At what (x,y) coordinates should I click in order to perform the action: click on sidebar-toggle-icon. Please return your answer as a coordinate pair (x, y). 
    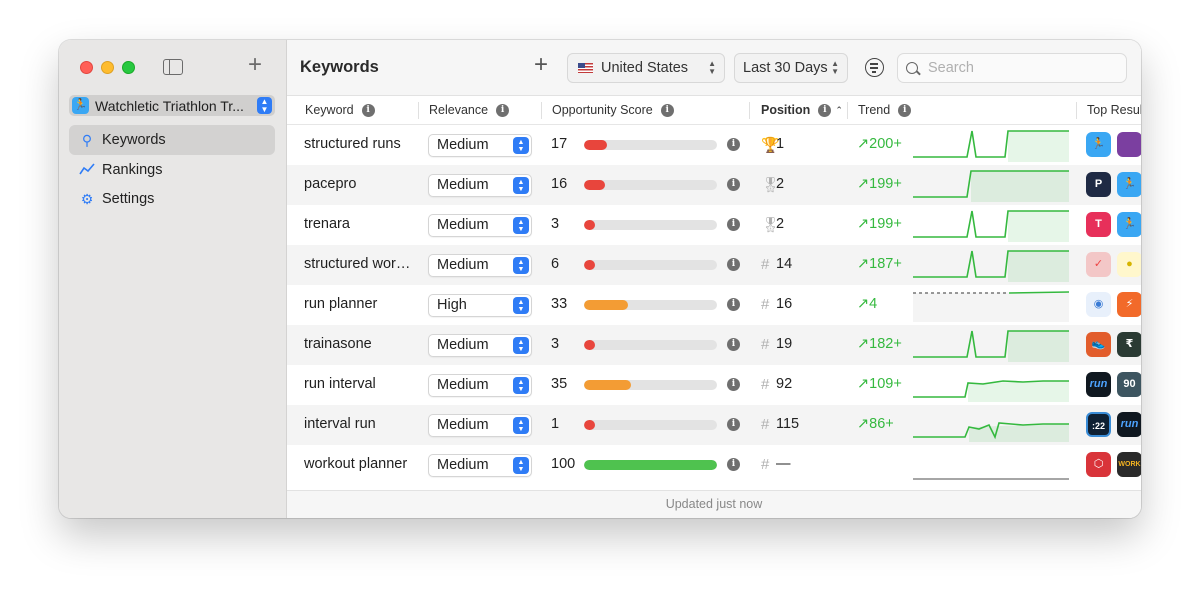
    Looking at the image, I should click on (173, 67).